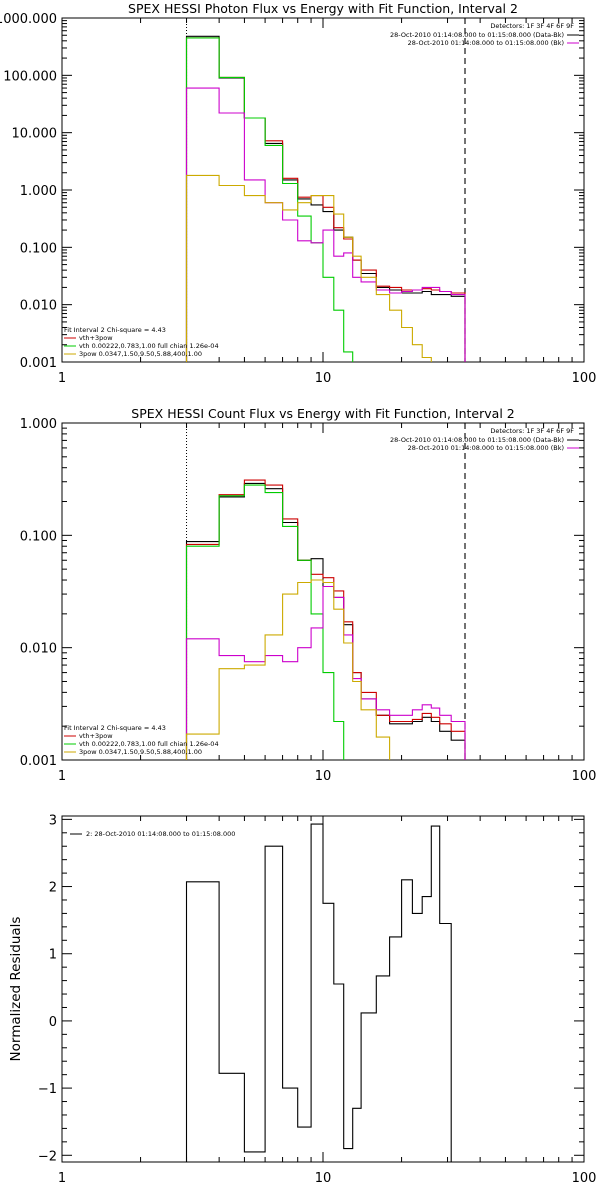  Describe the element at coordinates (47, 1156) in the screenshot. I see `y-tick-label: −2` at that location.